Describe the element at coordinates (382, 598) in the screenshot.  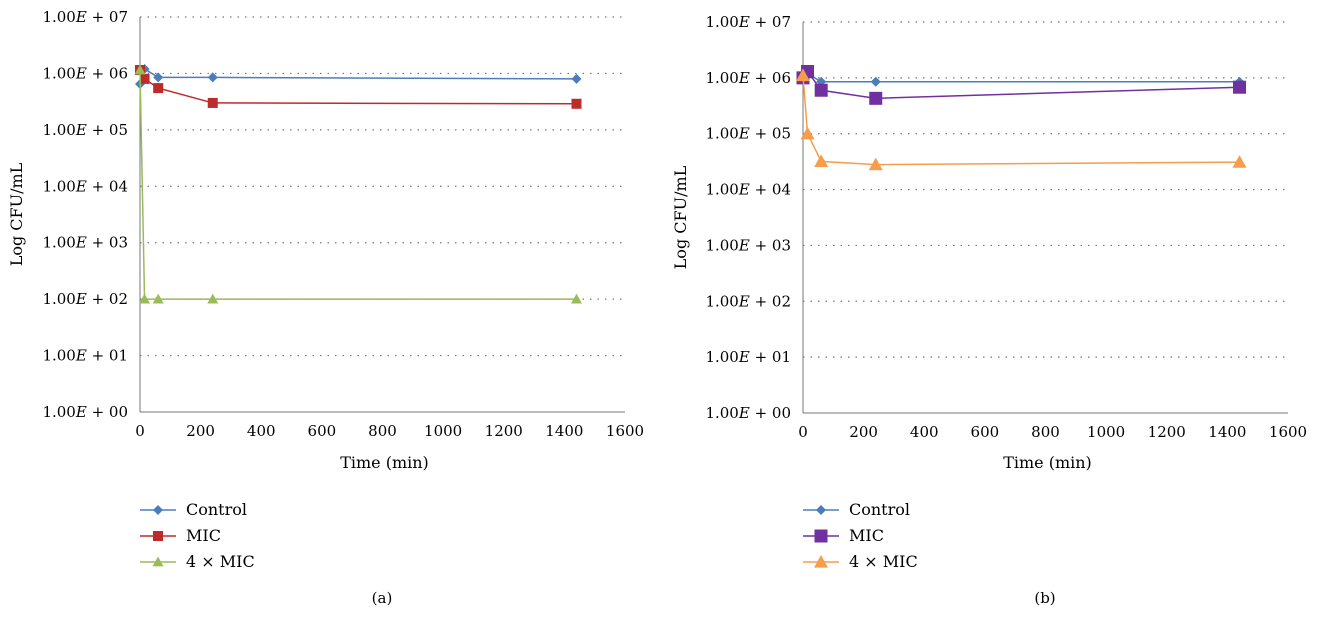
I see `panel-caption: (a)` at that location.